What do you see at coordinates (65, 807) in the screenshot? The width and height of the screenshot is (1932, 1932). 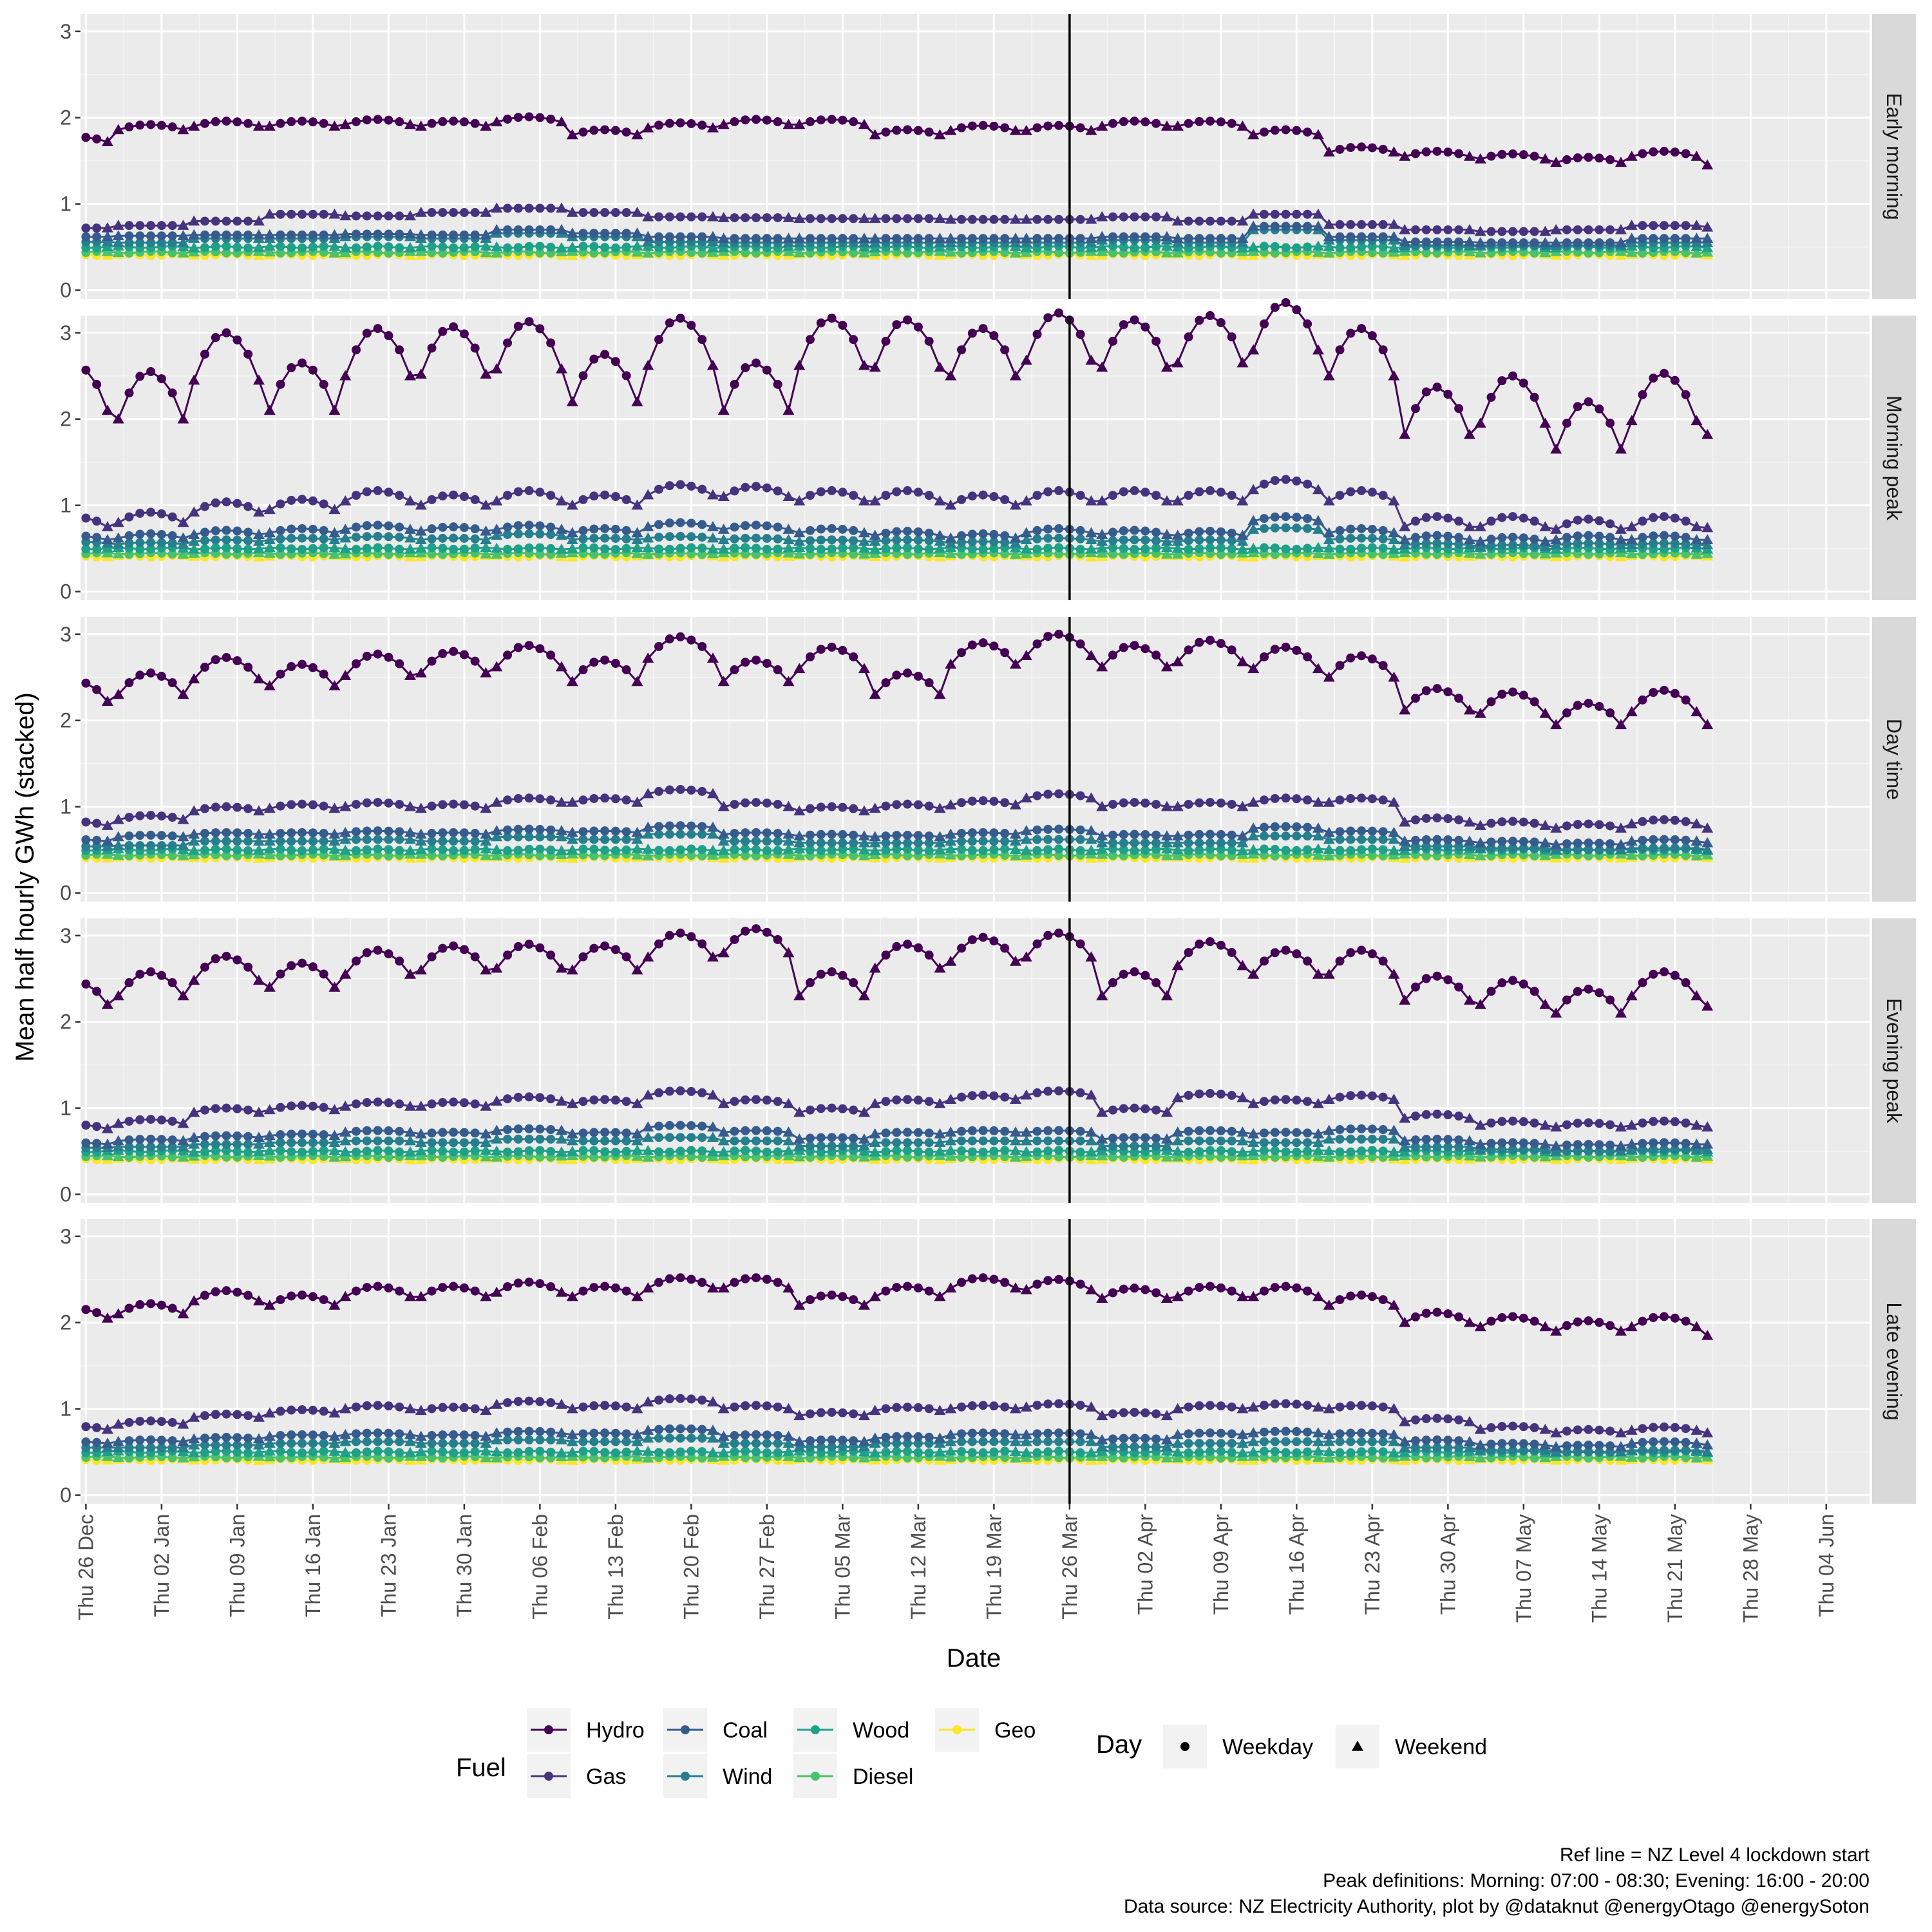 I see `y-tick-label: 1` at bounding box center [65, 807].